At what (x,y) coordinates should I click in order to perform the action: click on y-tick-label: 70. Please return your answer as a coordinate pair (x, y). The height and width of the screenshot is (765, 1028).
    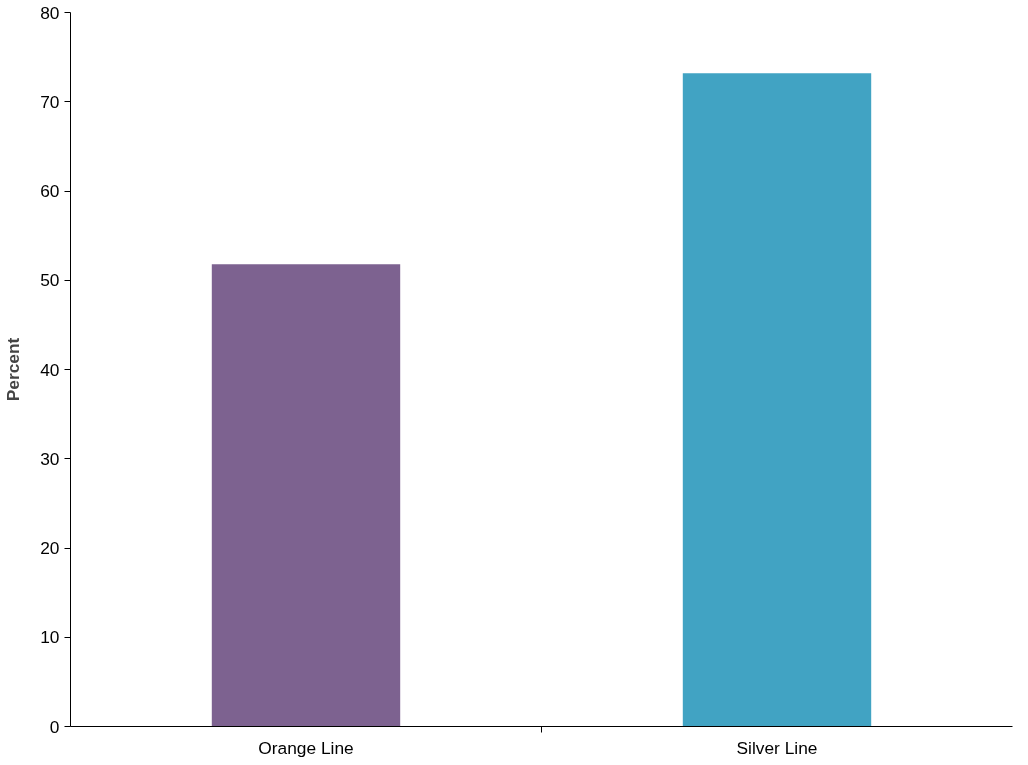
    Looking at the image, I should click on (50, 101).